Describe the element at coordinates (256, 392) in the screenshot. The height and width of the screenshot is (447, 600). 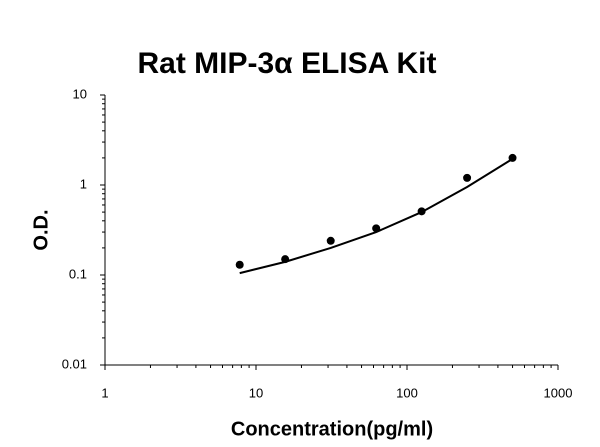
I see `x-tick-label: 10` at that location.